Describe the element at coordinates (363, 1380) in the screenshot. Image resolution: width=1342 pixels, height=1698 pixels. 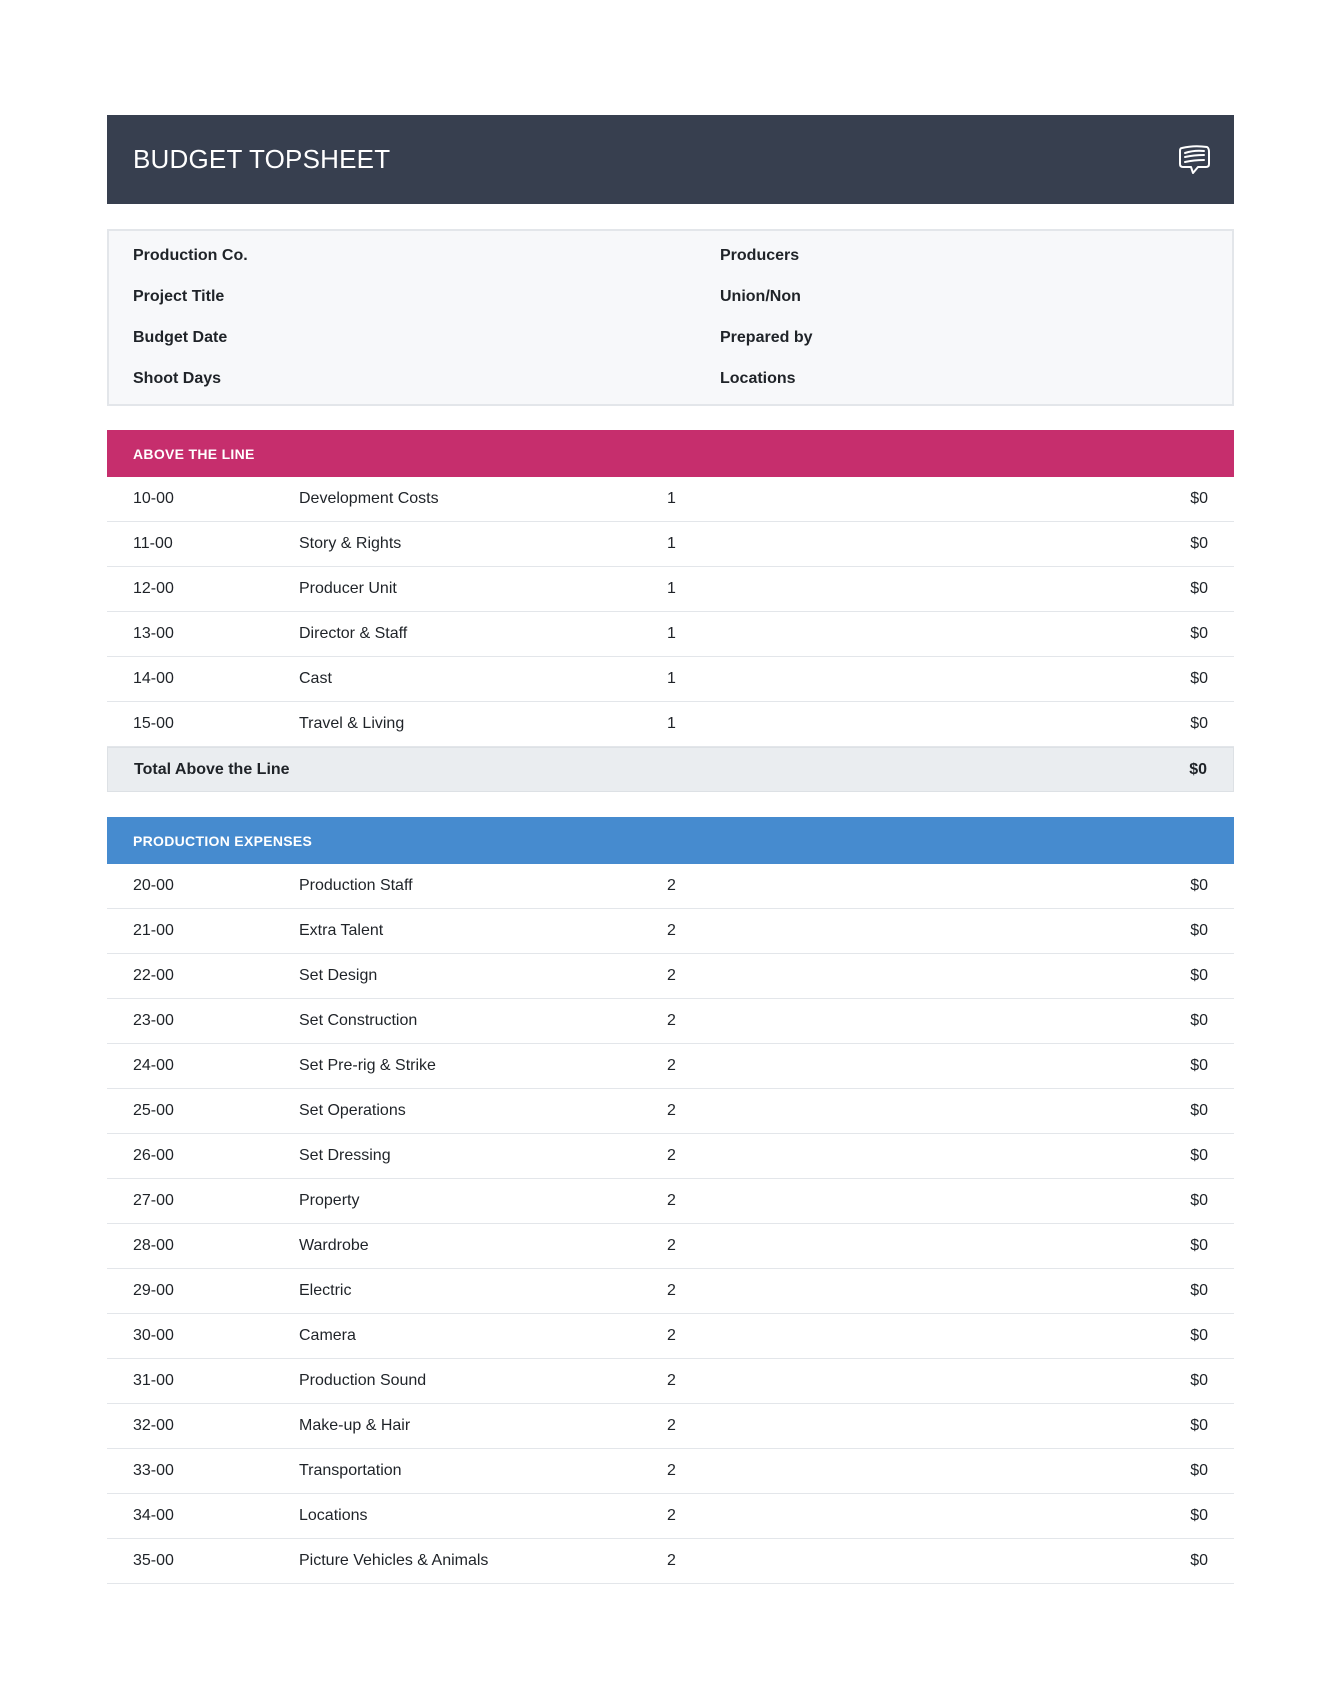
I see `account-description: Production Sound` at that location.